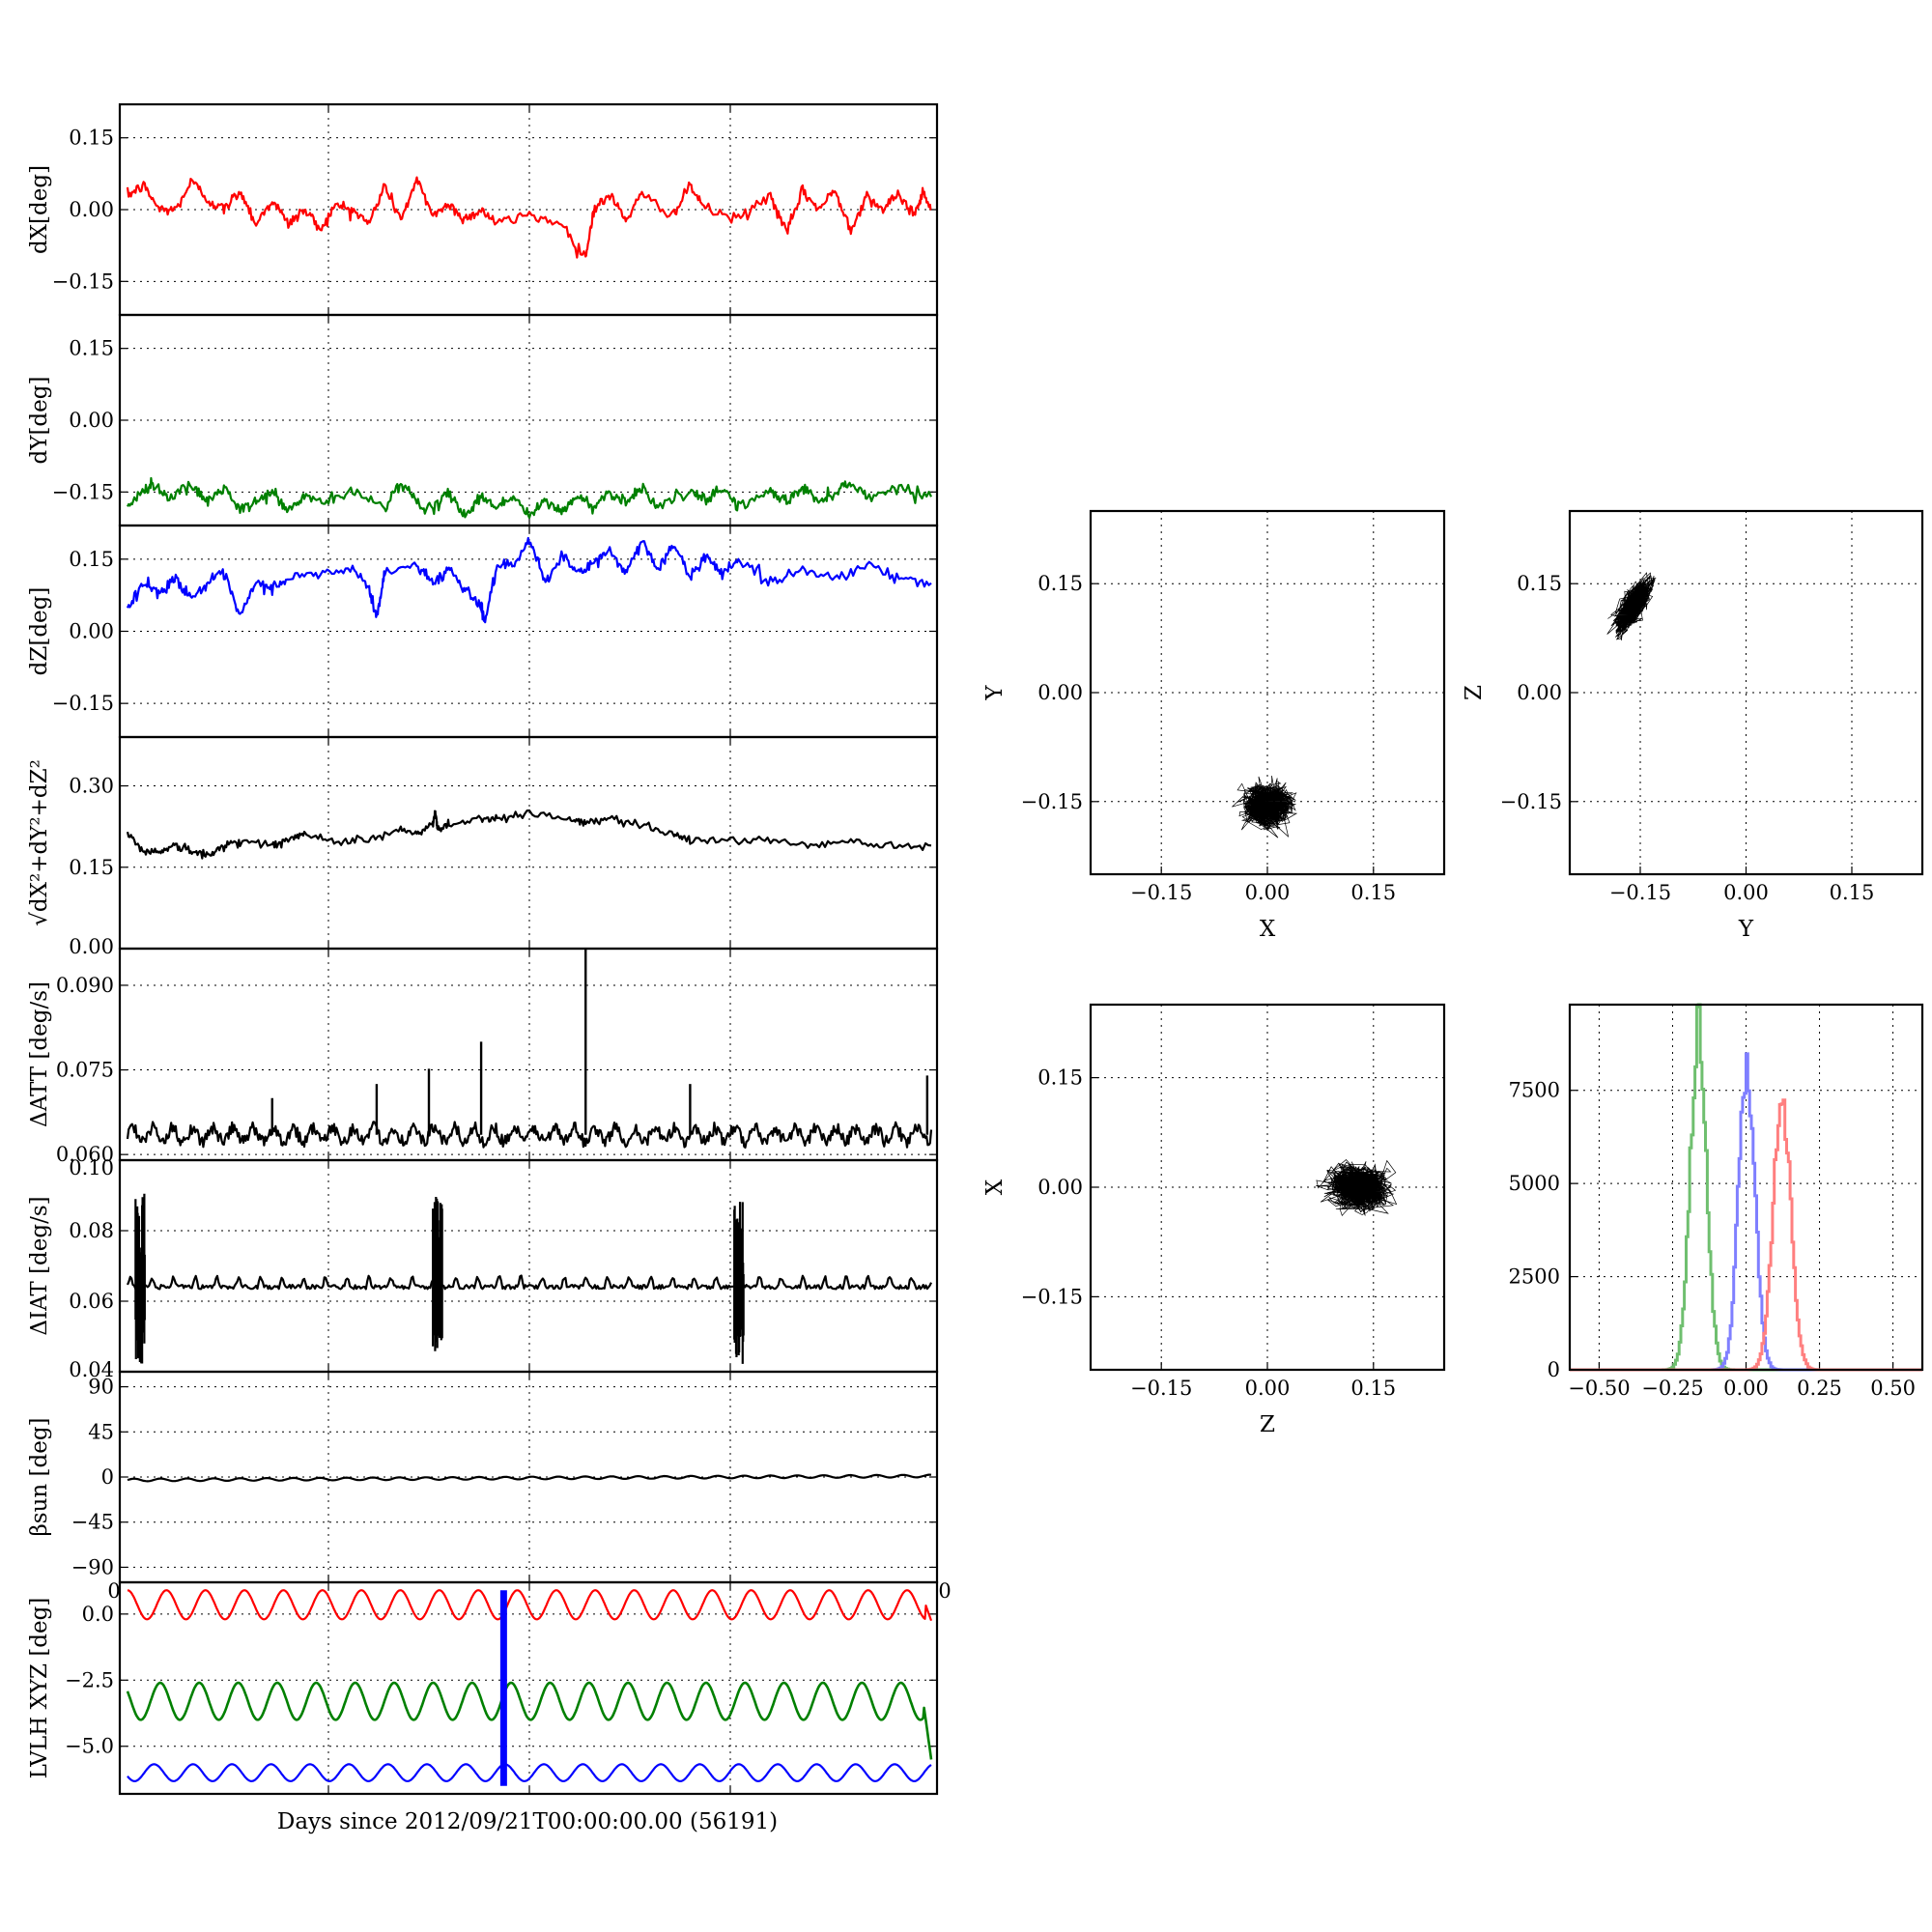  What do you see at coordinates (85, 985) in the screenshot?
I see `y-tick-label: 0.090` at bounding box center [85, 985].